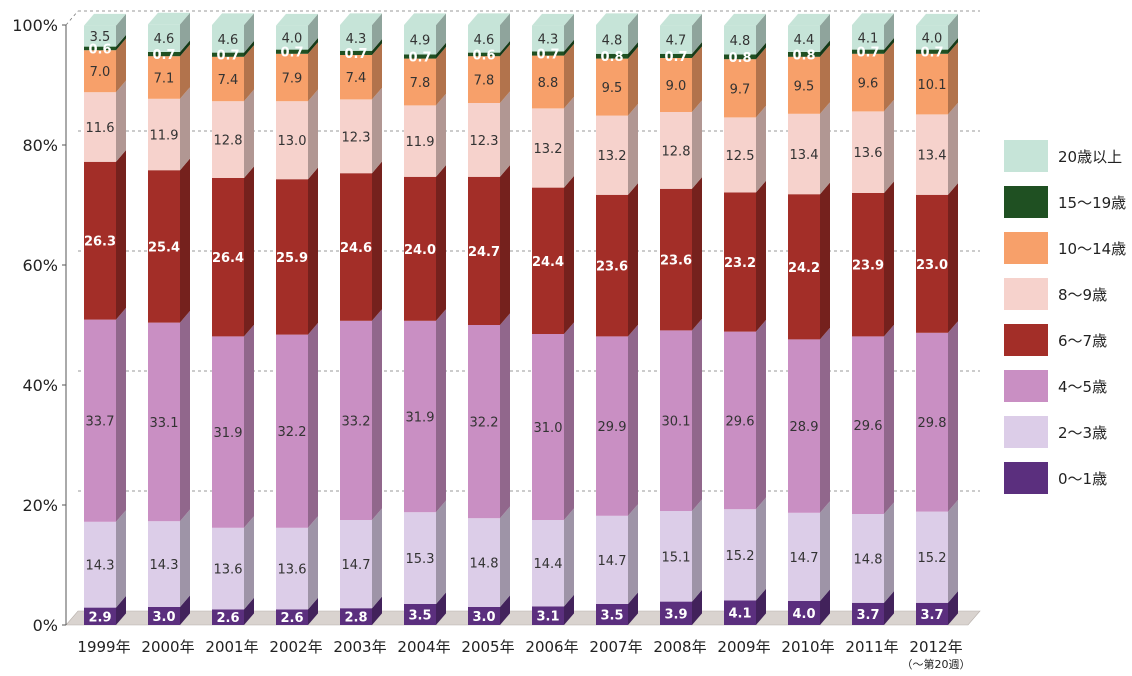 This screenshot has height=676, width=1132. What do you see at coordinates (868, 38) in the screenshot?
I see `data-label: 4.1` at bounding box center [868, 38].